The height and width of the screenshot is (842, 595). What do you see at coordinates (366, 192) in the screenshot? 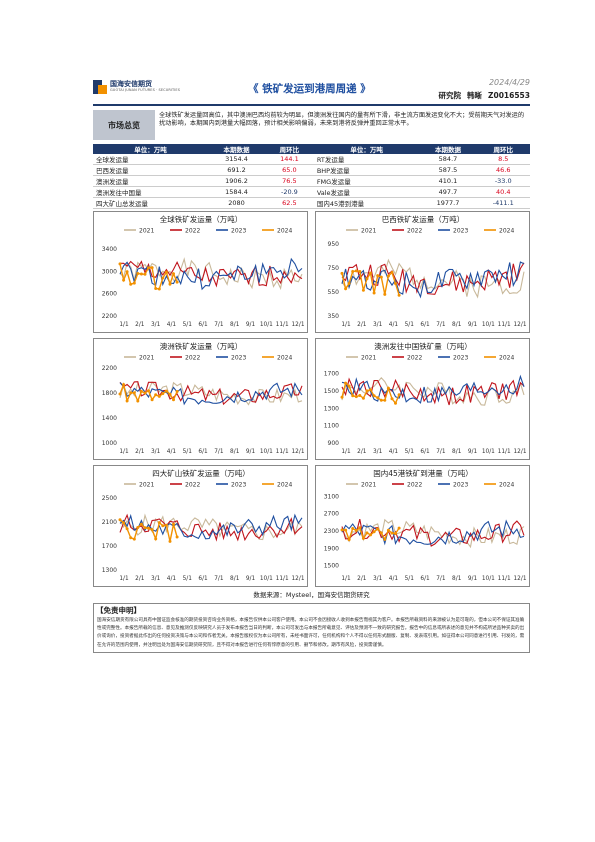
I see `cell-name-right: Vale发运量` at bounding box center [366, 192].